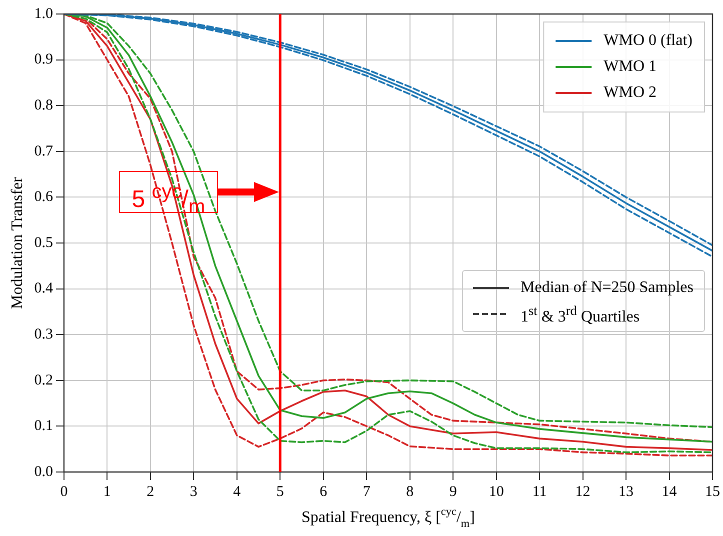 The height and width of the screenshot is (536, 723). Describe the element at coordinates (280, 492) in the screenshot. I see `x-tick-label: 5` at that location.